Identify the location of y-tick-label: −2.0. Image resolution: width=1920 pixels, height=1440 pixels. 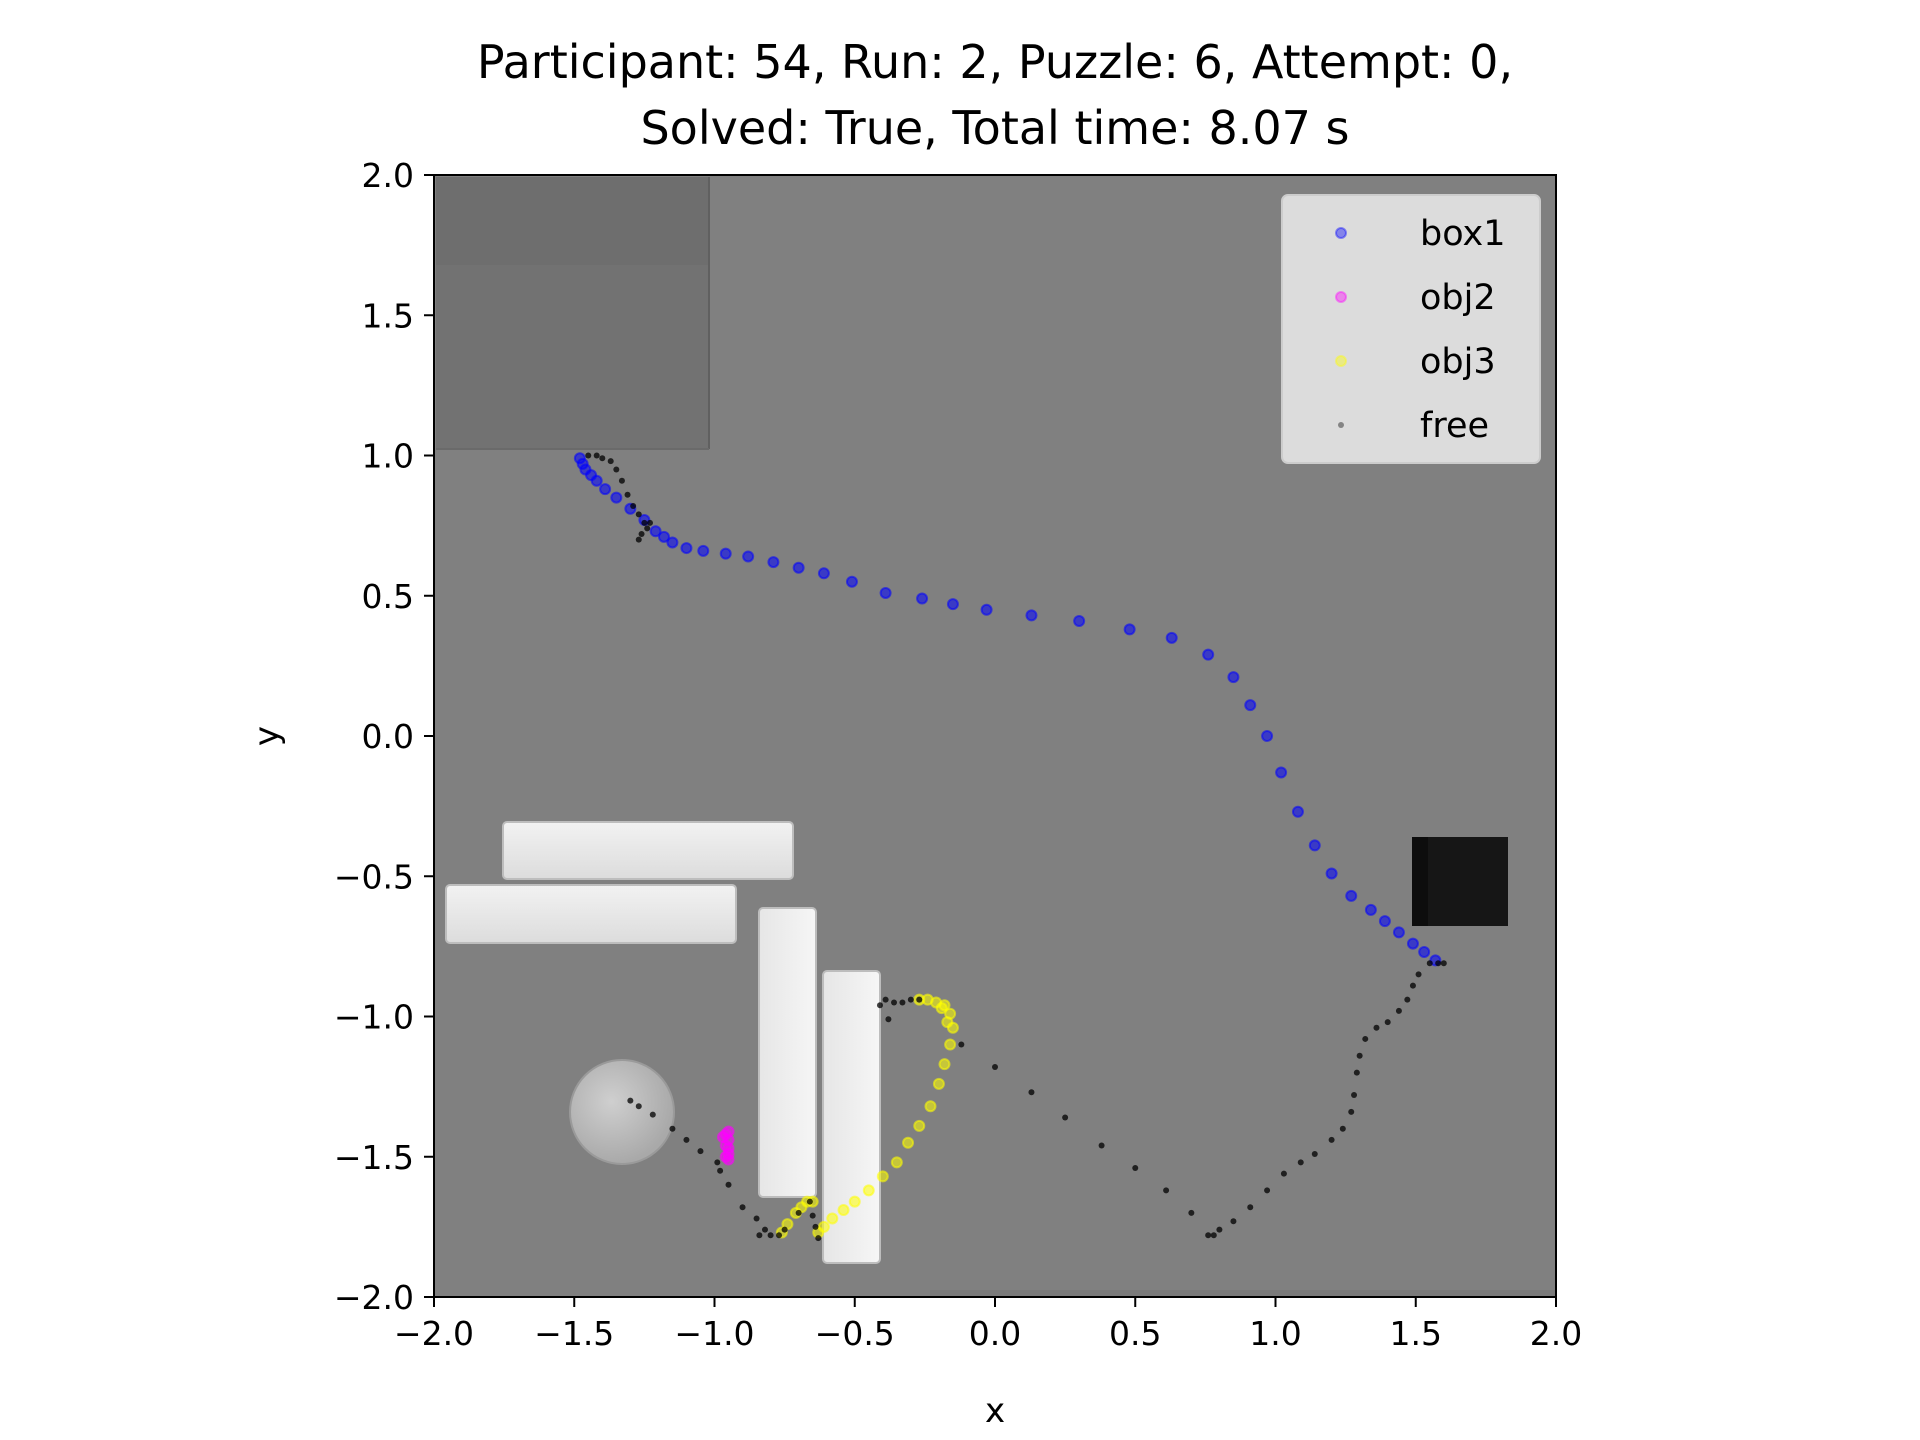
(374, 1297).